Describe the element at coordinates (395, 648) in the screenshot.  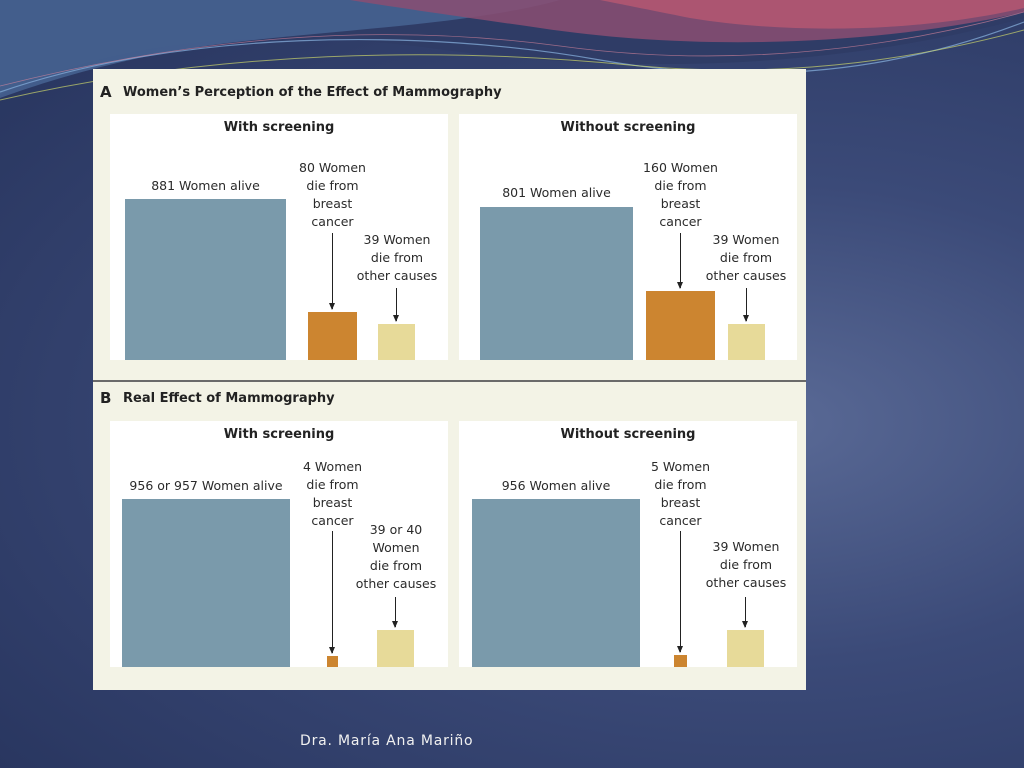
I see `bar-b-with-other-causes` at that location.